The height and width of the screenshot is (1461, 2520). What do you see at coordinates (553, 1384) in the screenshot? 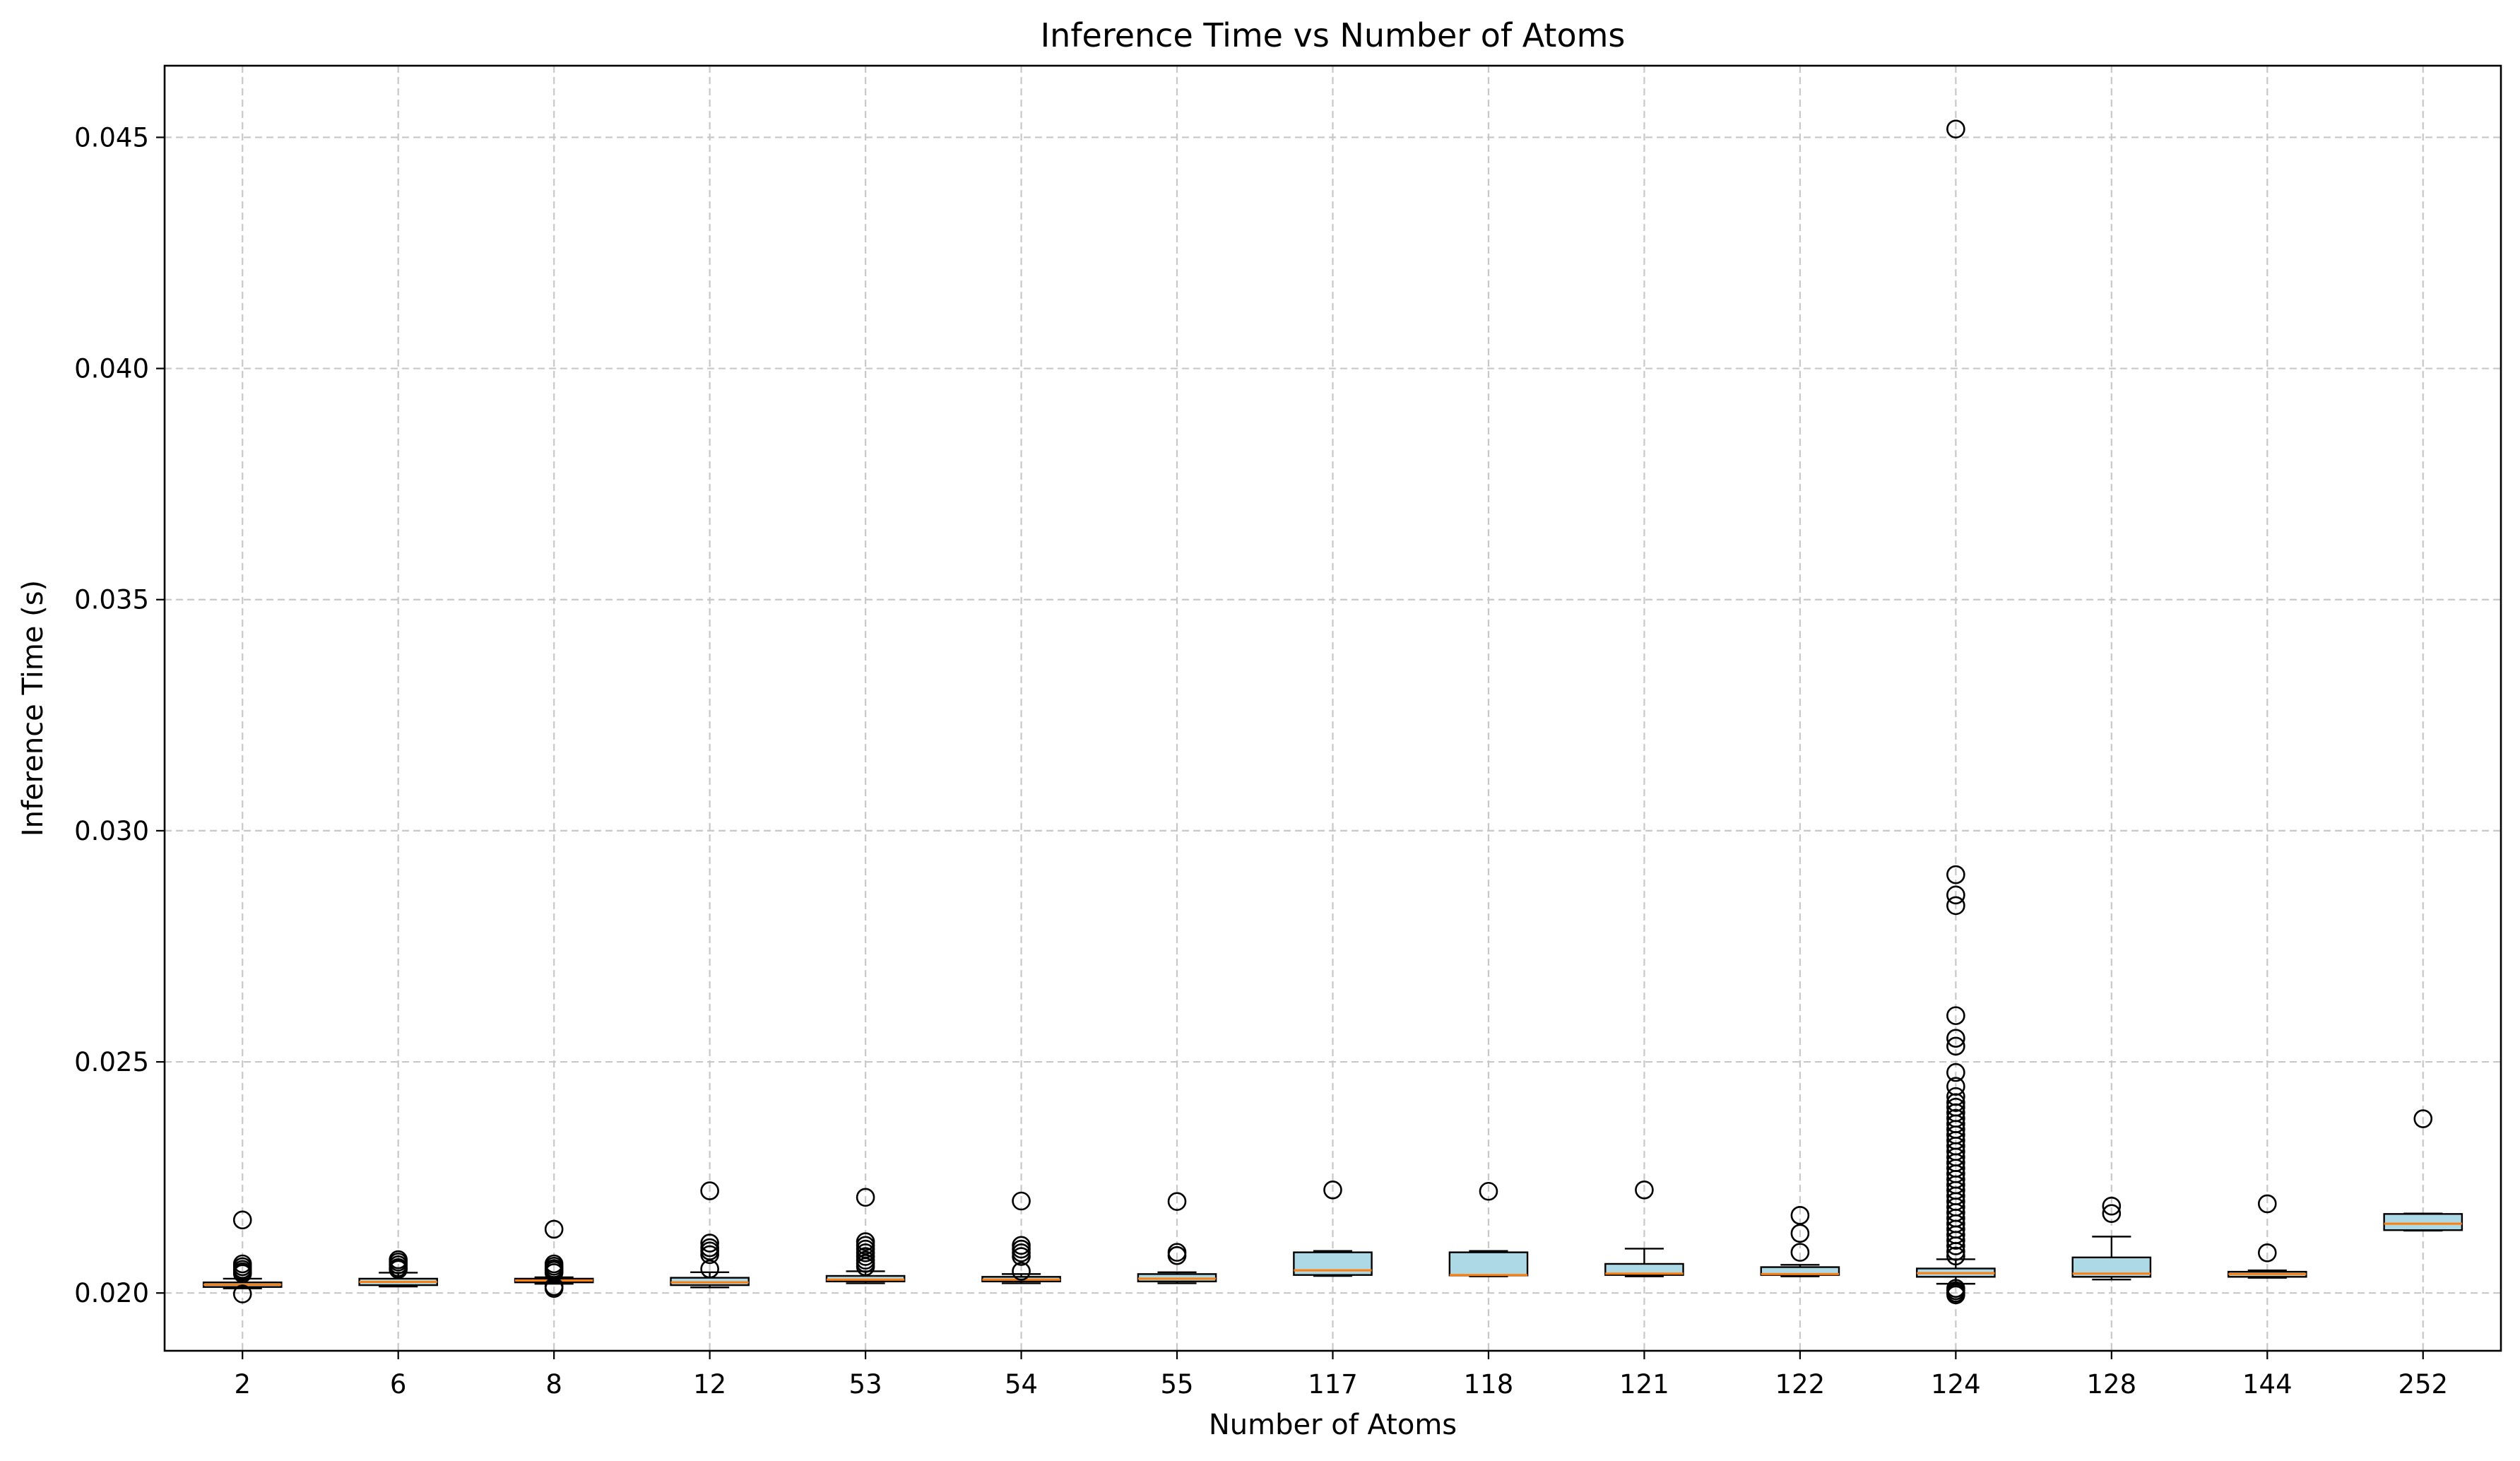
I see `x-tick-label: 8` at bounding box center [553, 1384].